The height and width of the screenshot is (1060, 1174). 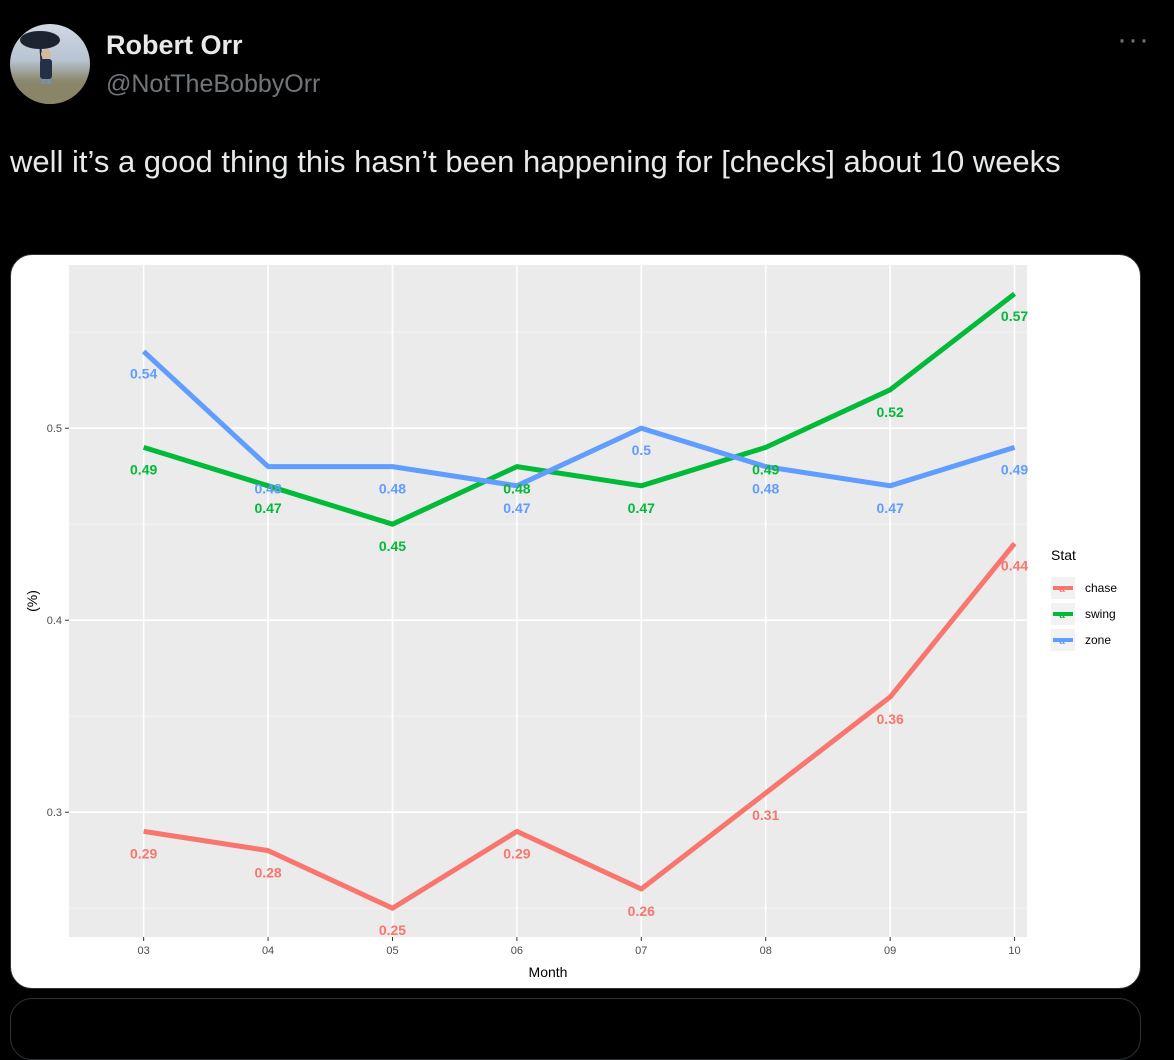 What do you see at coordinates (268, 951) in the screenshot?
I see `x-tick-label: 04` at bounding box center [268, 951].